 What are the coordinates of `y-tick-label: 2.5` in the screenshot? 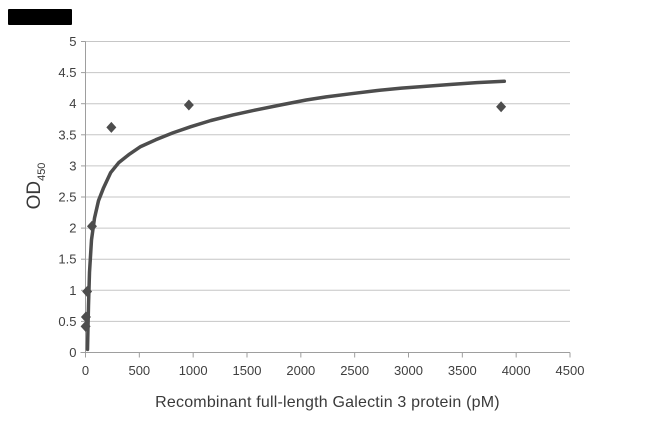 It's located at (67, 197).